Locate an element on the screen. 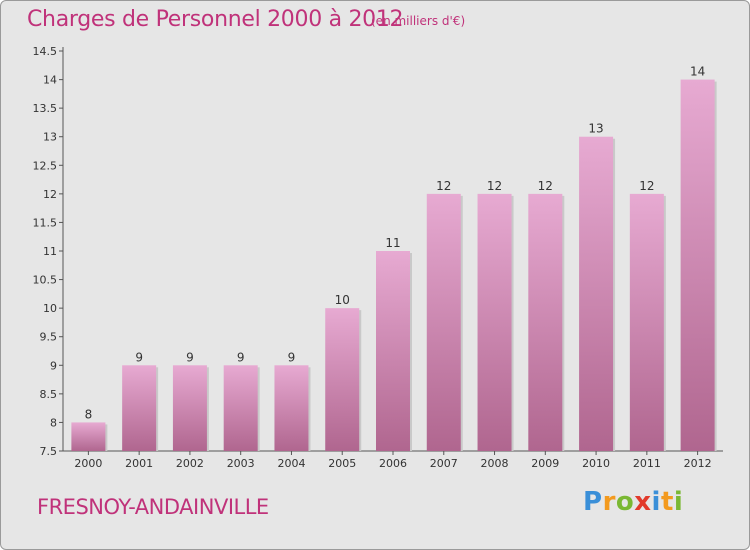 This screenshot has width=750, height=550. y-tick-label: 12.5 is located at coordinates (45, 165).